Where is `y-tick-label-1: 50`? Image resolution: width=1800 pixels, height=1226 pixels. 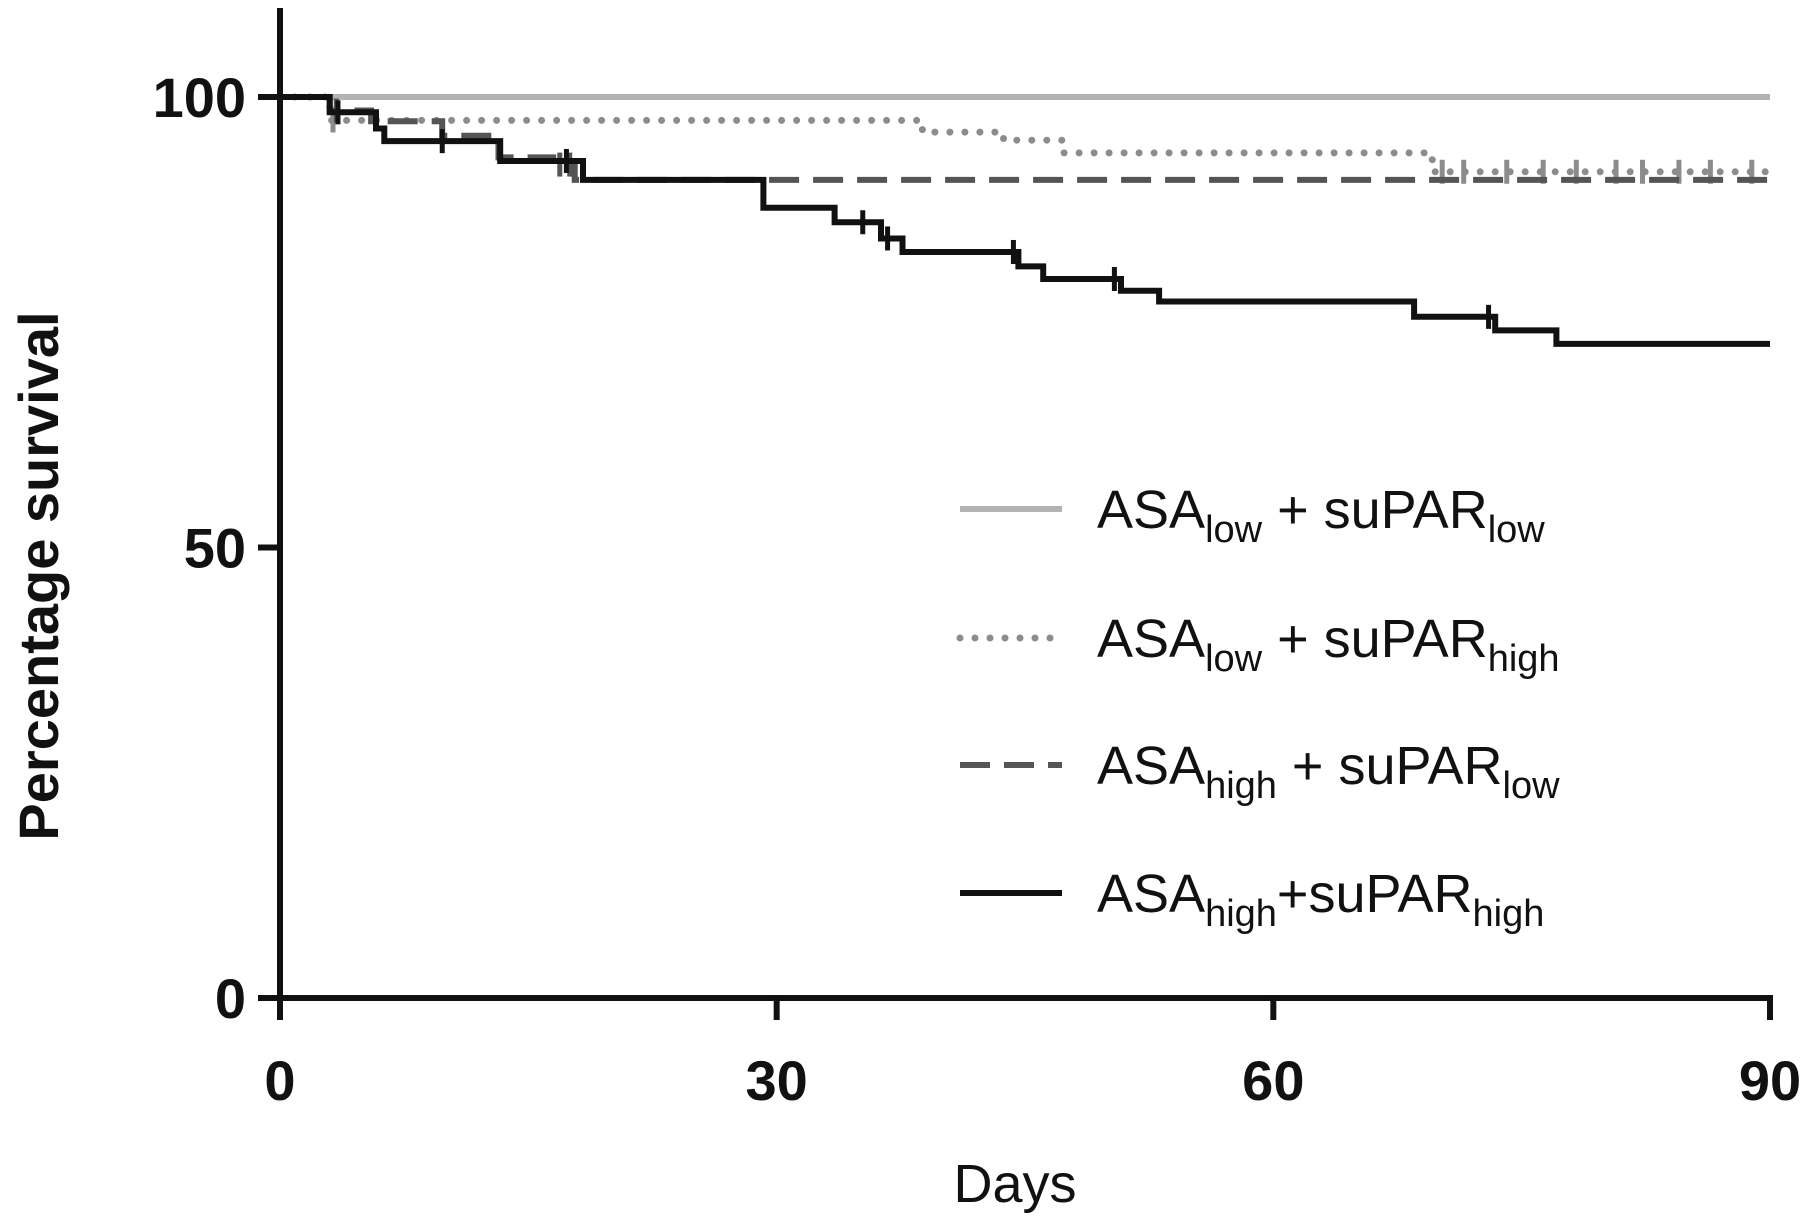 y-tick-label-1: 50 is located at coordinates (215, 548).